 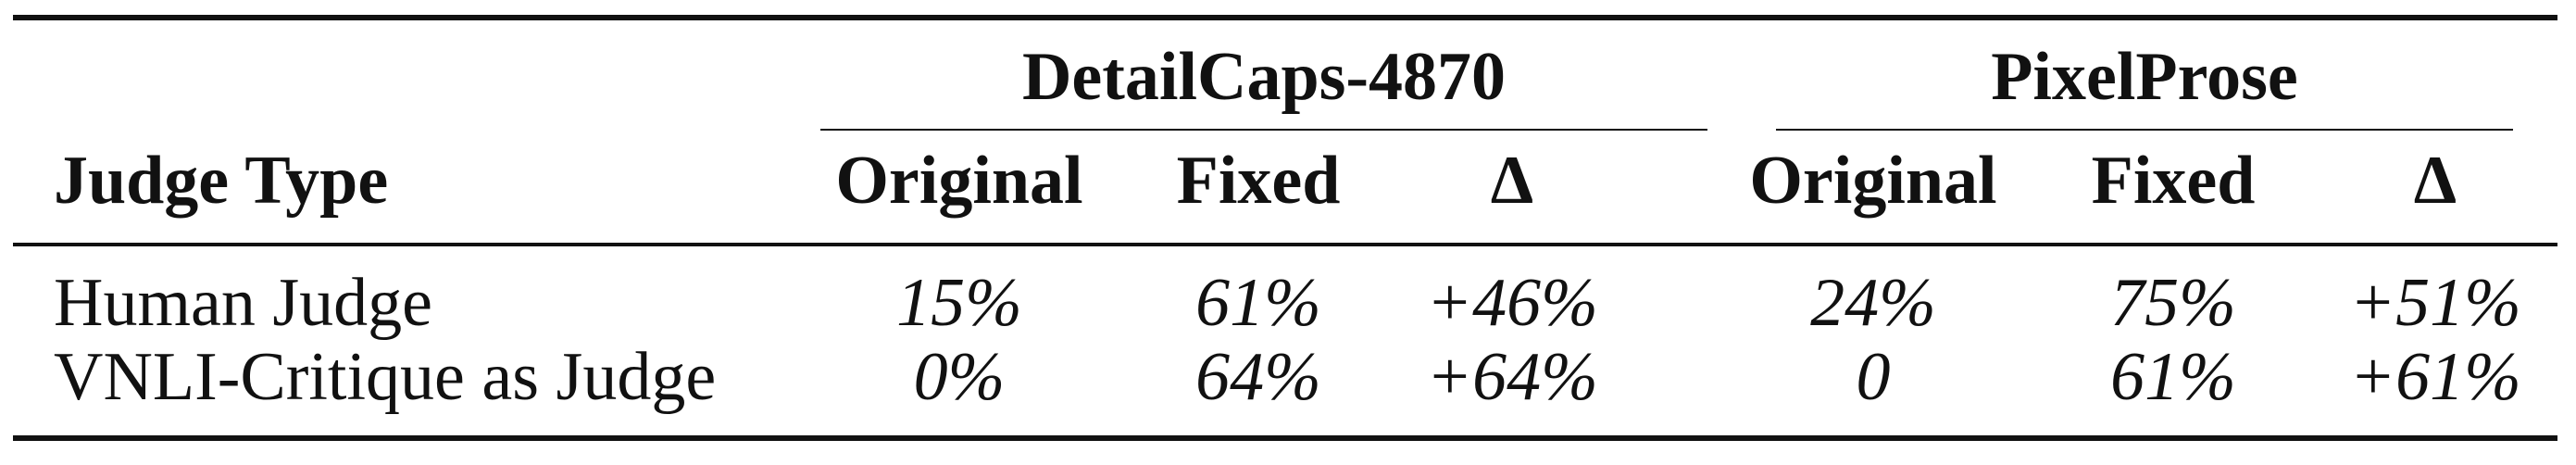 What do you see at coordinates (1873, 377) in the screenshot?
I see `table-cell: 0` at bounding box center [1873, 377].